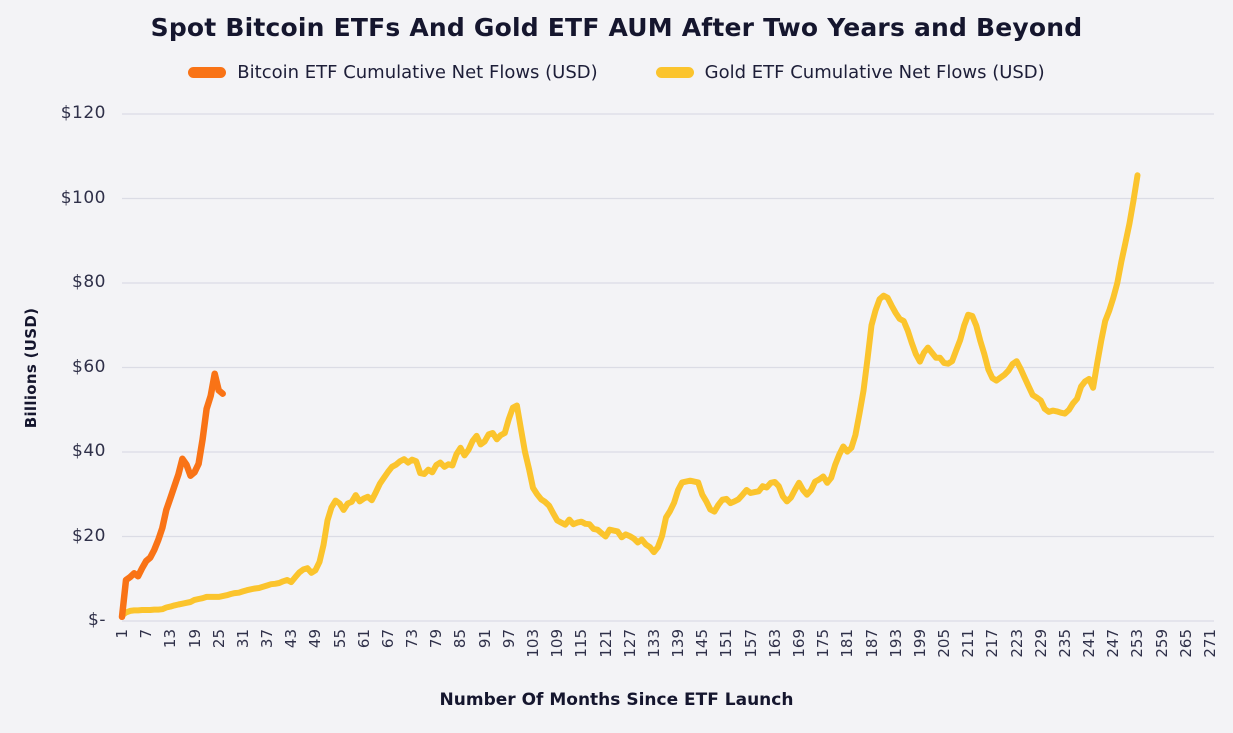 The image size is (1233, 733). I want to click on x-tick-label: 265, so click(1185, 643).